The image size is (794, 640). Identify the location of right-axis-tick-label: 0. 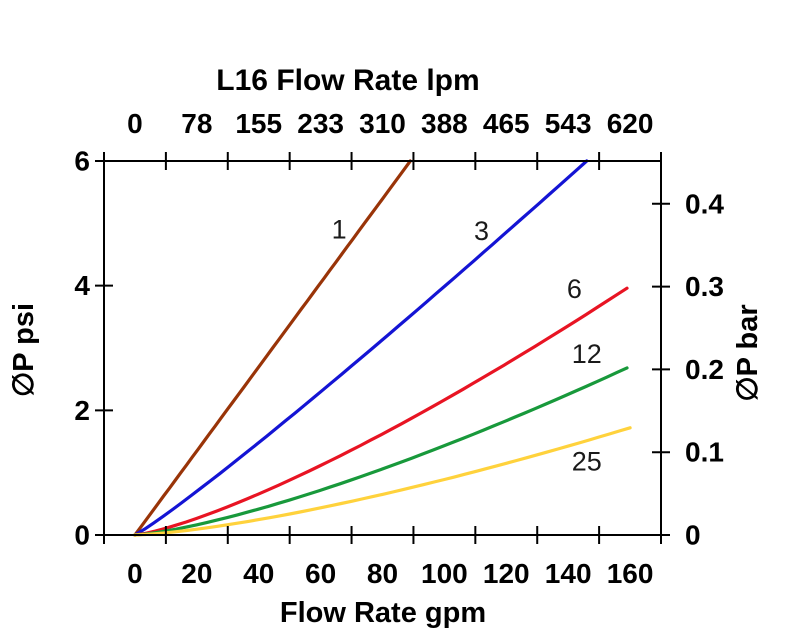
(693, 535).